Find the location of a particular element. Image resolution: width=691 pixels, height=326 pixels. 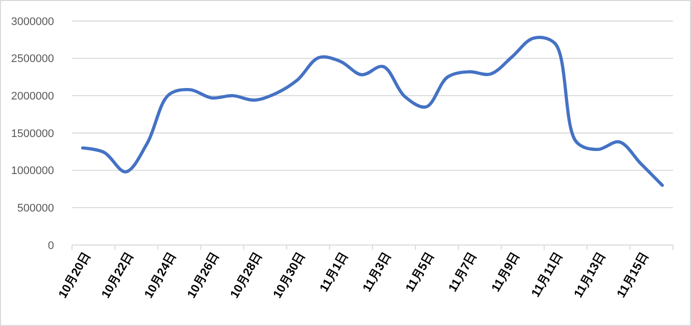

x-tick-label: 11月11日 is located at coordinates (547, 275).